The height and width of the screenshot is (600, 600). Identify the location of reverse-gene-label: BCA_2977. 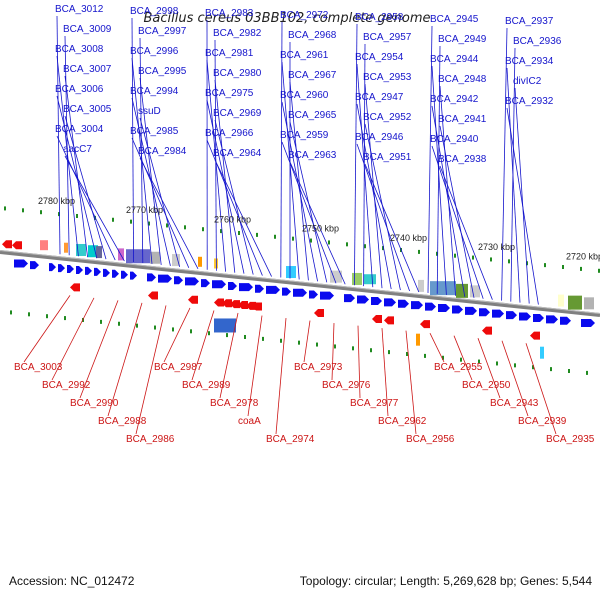
(374, 403).